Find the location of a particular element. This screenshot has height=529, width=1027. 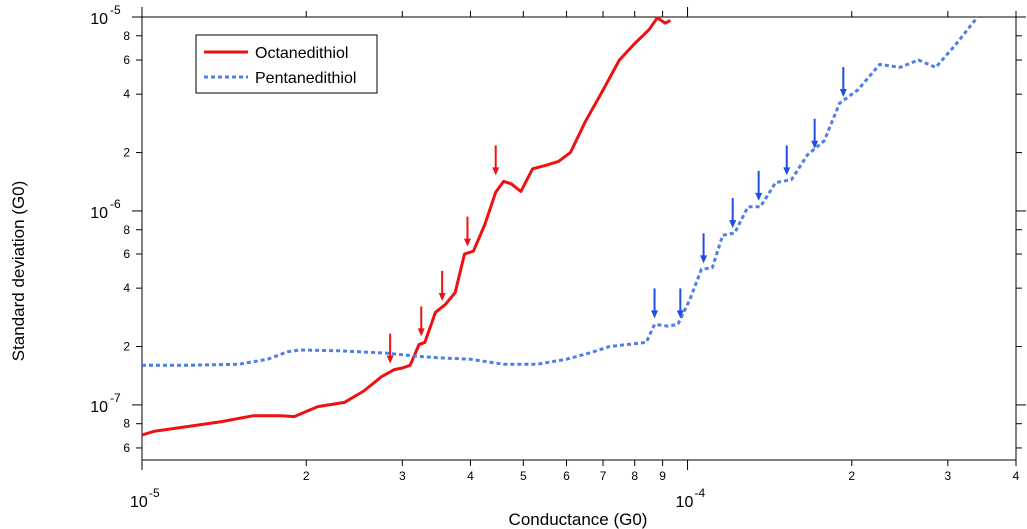

y-tick-label-exponent: -5 is located at coordinates (115, 10).